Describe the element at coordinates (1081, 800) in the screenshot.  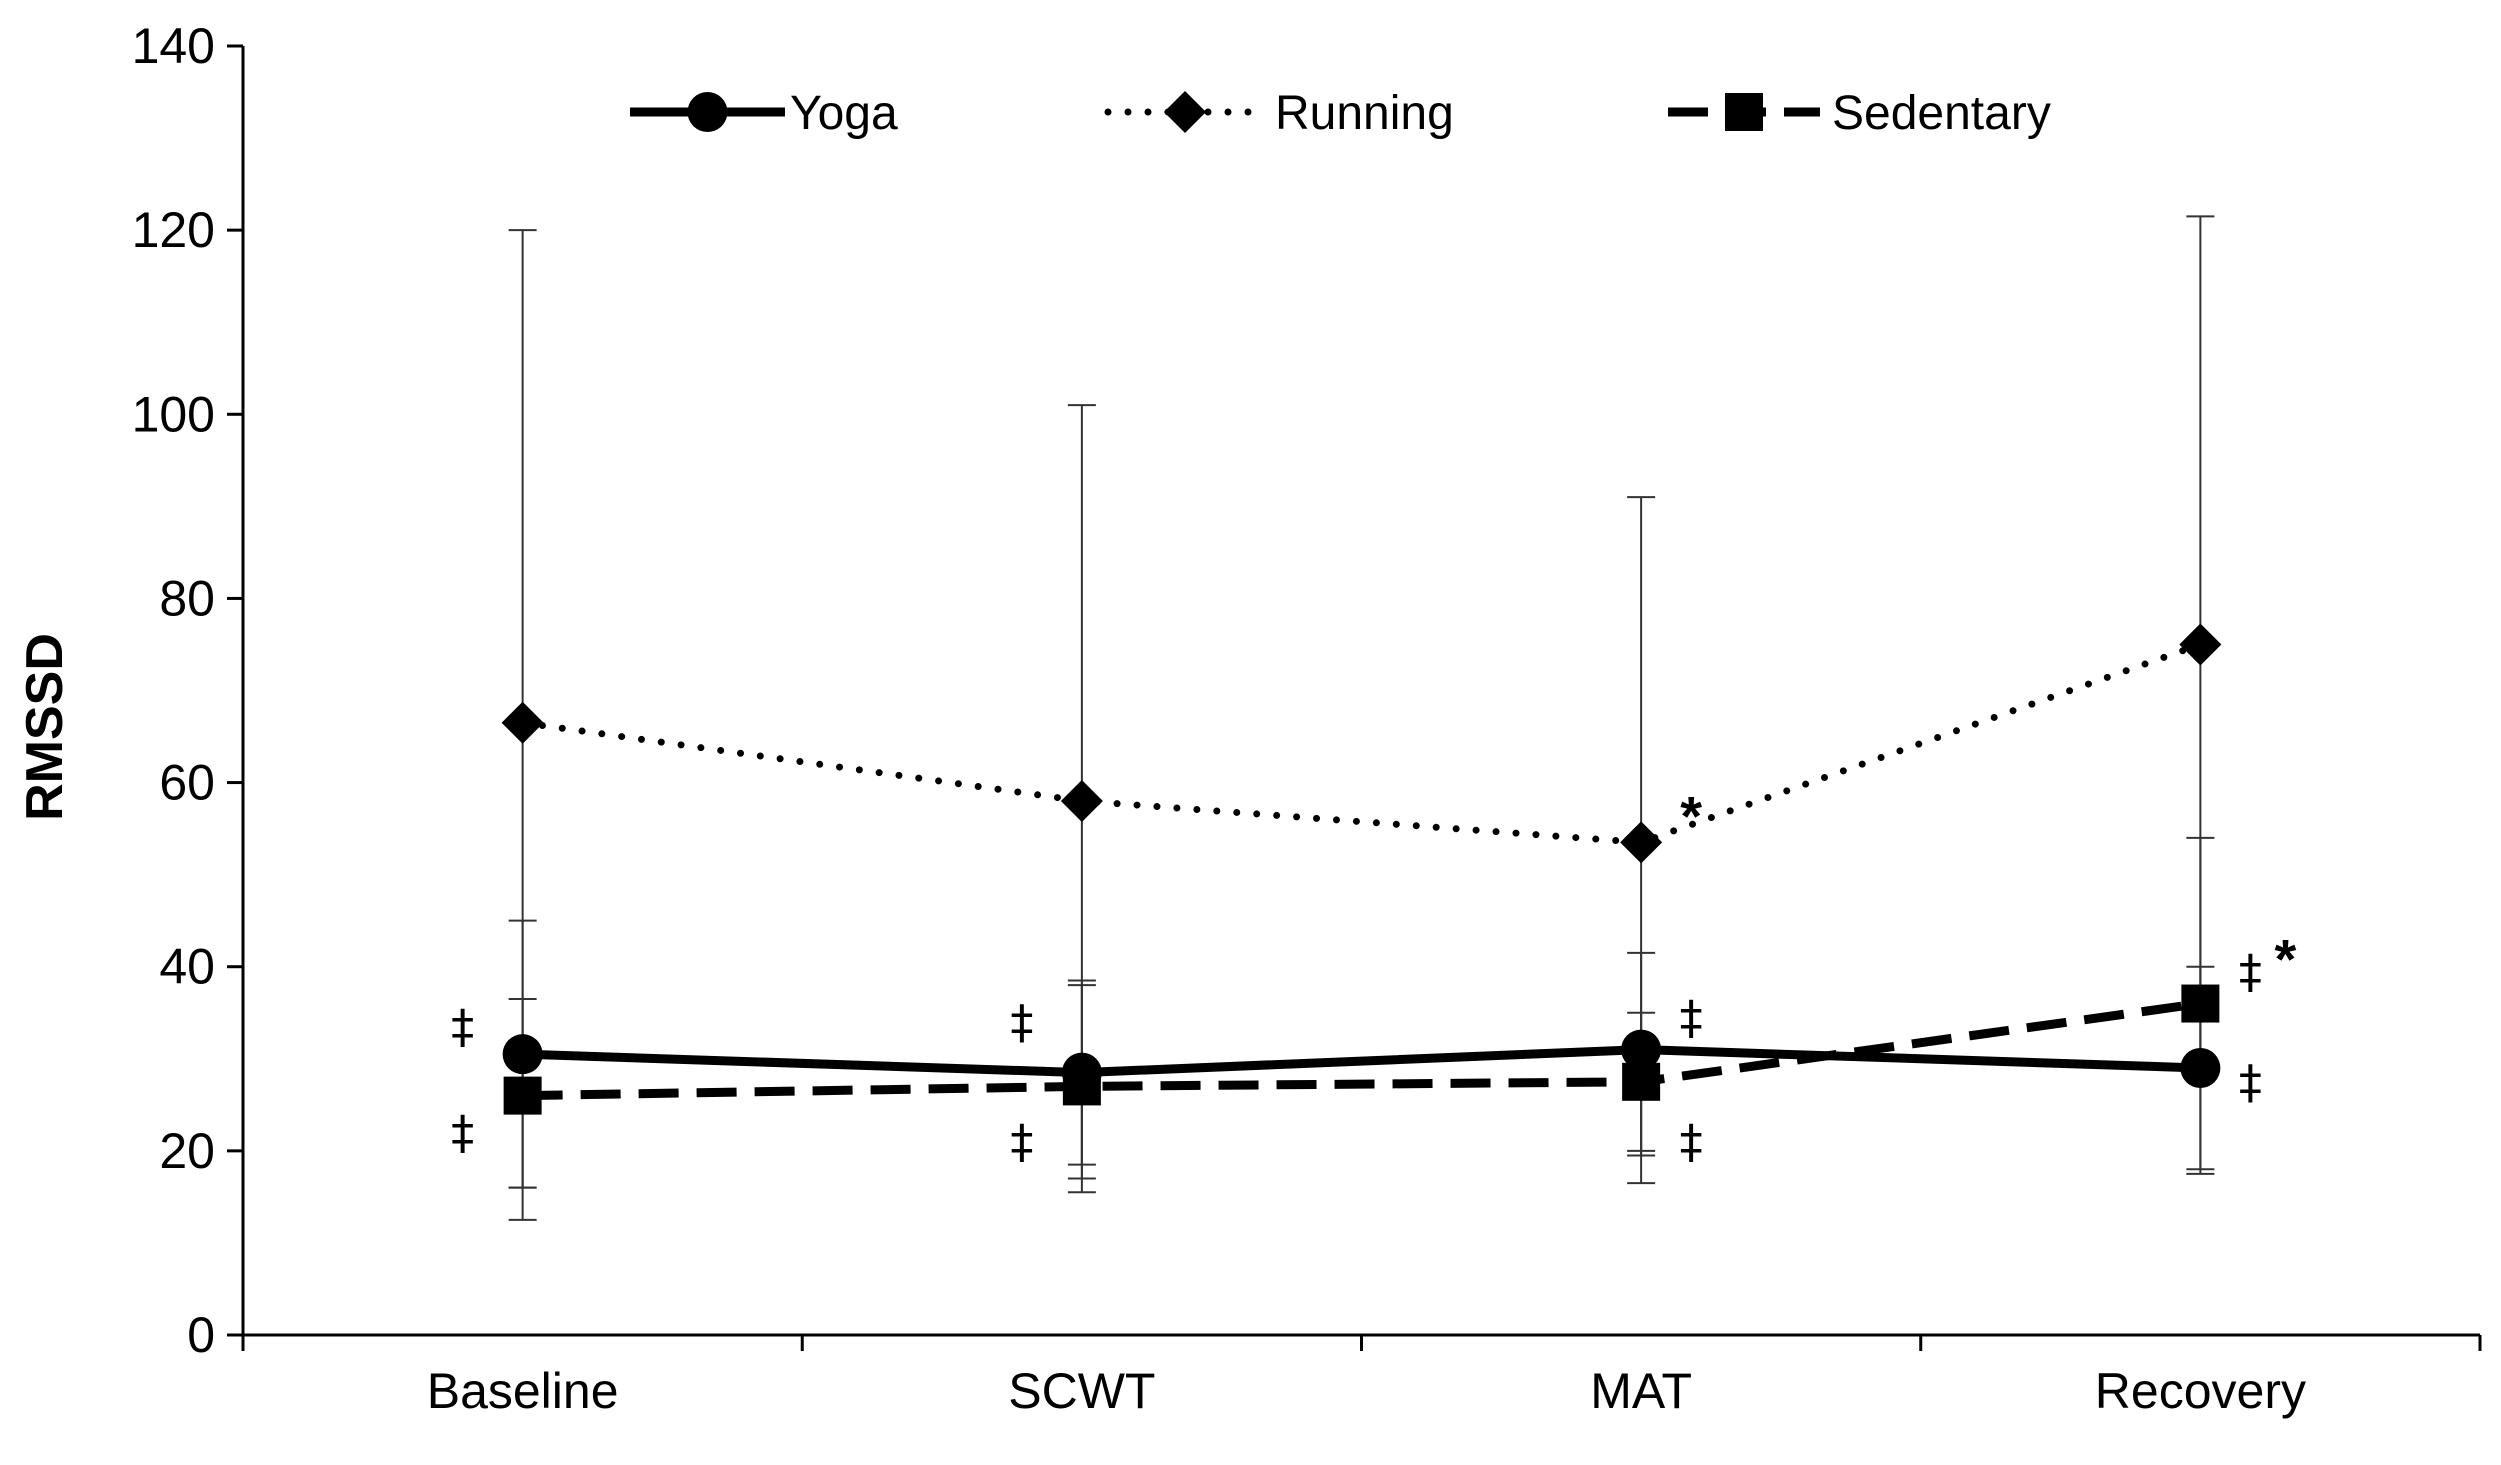
I see `data-point-running-scwt` at that location.